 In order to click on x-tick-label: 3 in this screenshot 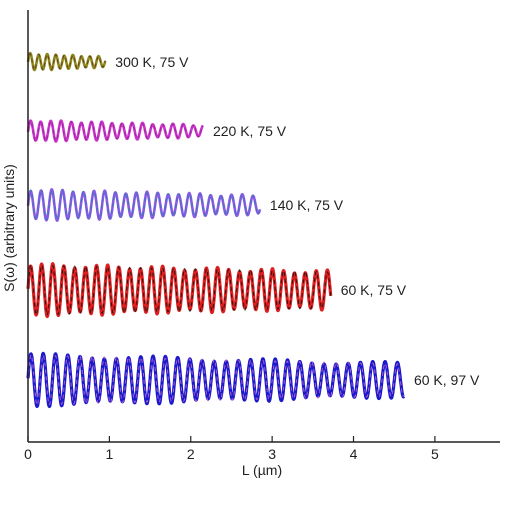, I will do `click(272, 454)`.